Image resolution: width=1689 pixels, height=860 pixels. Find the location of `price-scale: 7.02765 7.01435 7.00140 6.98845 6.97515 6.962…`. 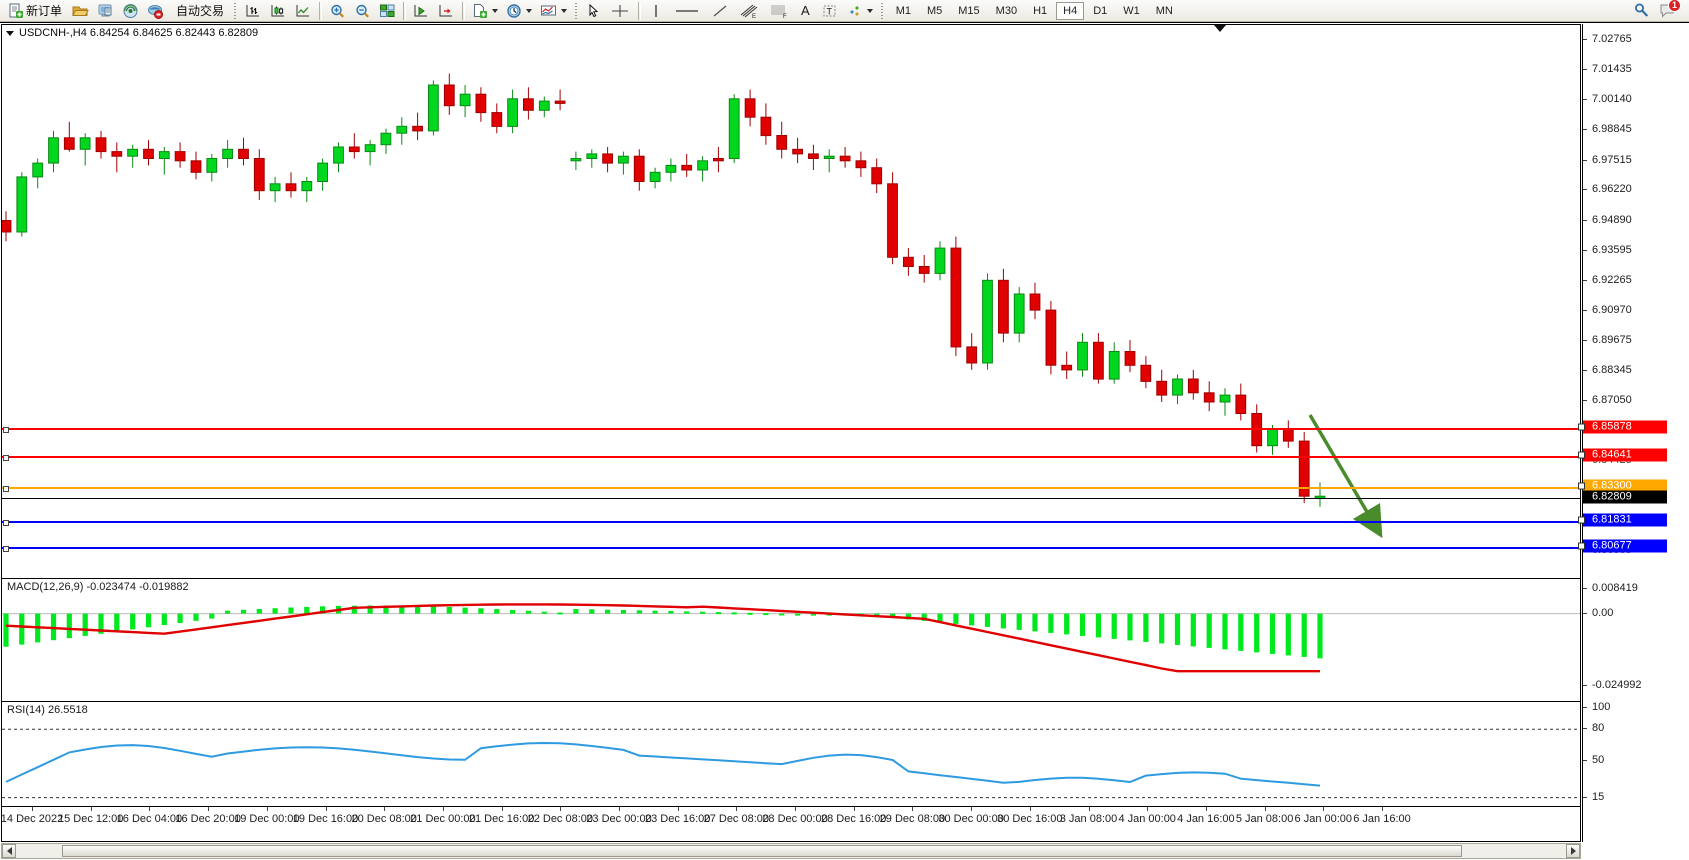

price-scale: 7.02765 7.01435 7.00140 6.98845 6.97515 6.962… is located at coordinates (1633, 433).